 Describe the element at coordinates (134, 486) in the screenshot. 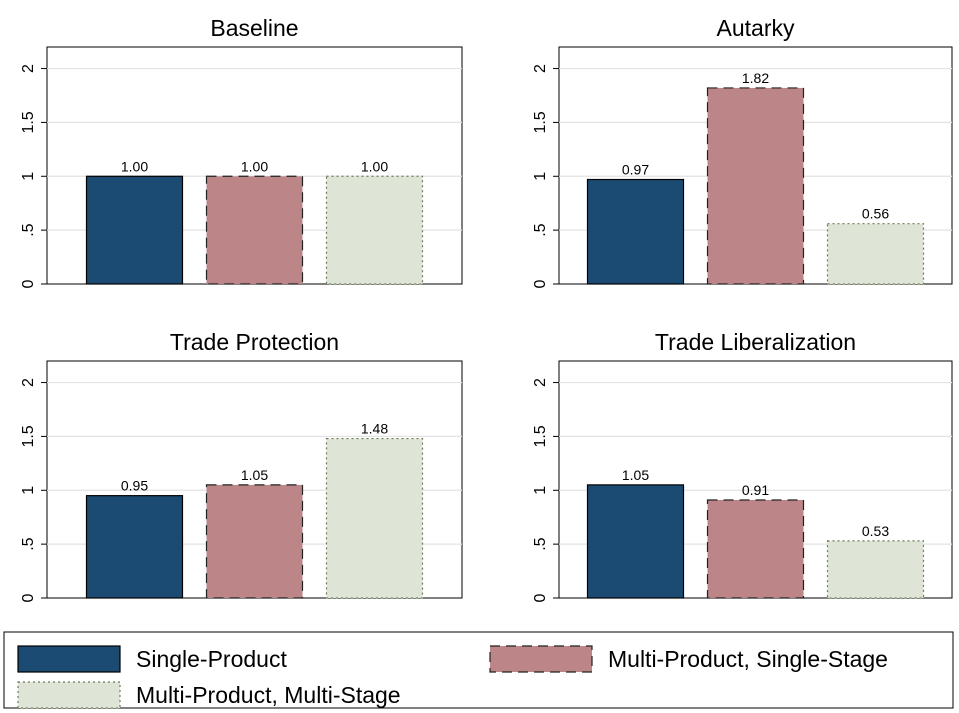

I see `bar-value-label: 0.95` at that location.